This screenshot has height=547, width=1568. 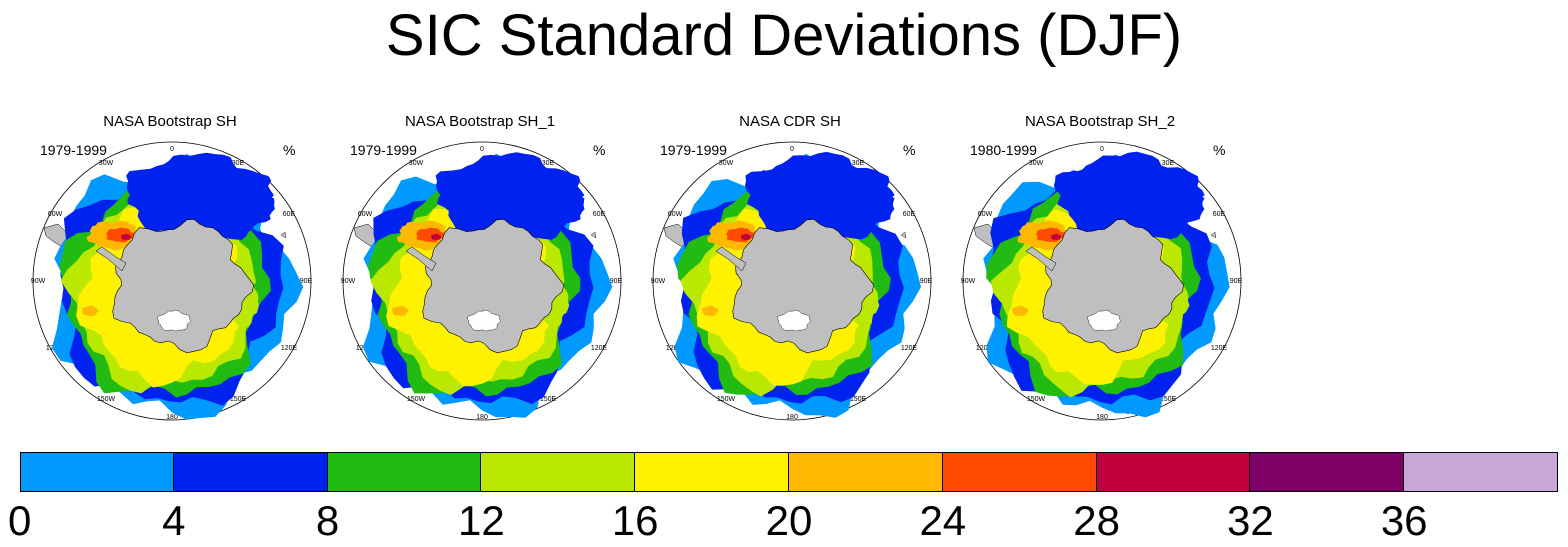 I want to click on colorbar-tick-label: 16, so click(x=635, y=520).